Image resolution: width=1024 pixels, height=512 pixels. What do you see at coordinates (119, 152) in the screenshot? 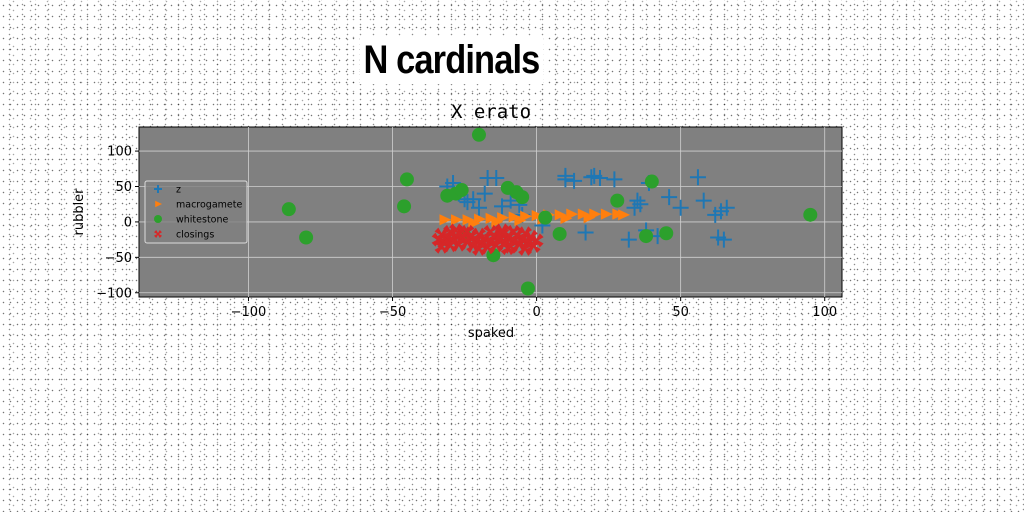
I see `y-tick-label: 100` at bounding box center [119, 152].